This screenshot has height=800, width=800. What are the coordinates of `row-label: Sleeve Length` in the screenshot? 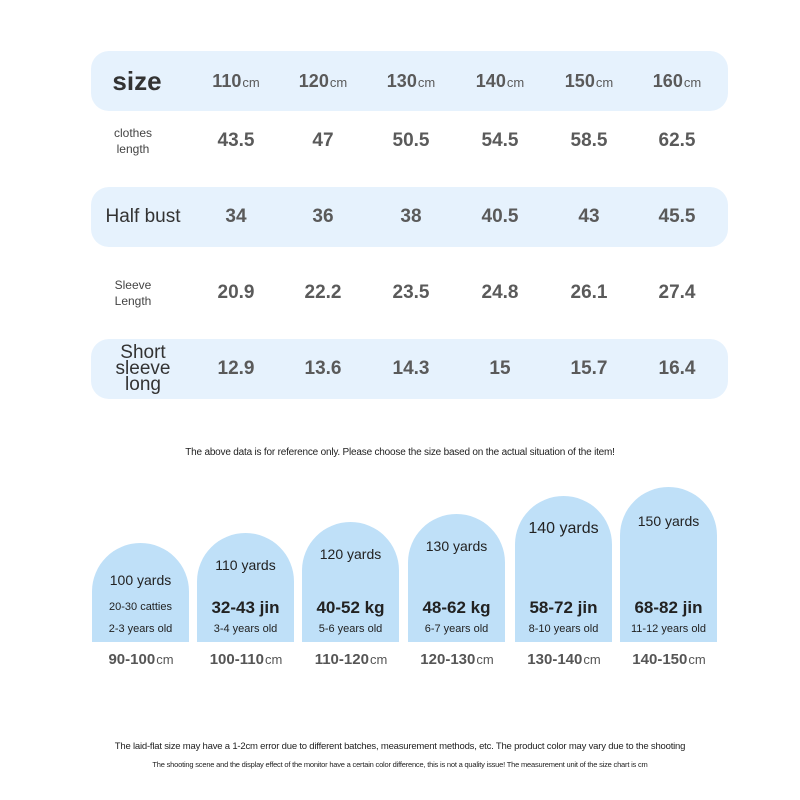 It's located at (133, 293).